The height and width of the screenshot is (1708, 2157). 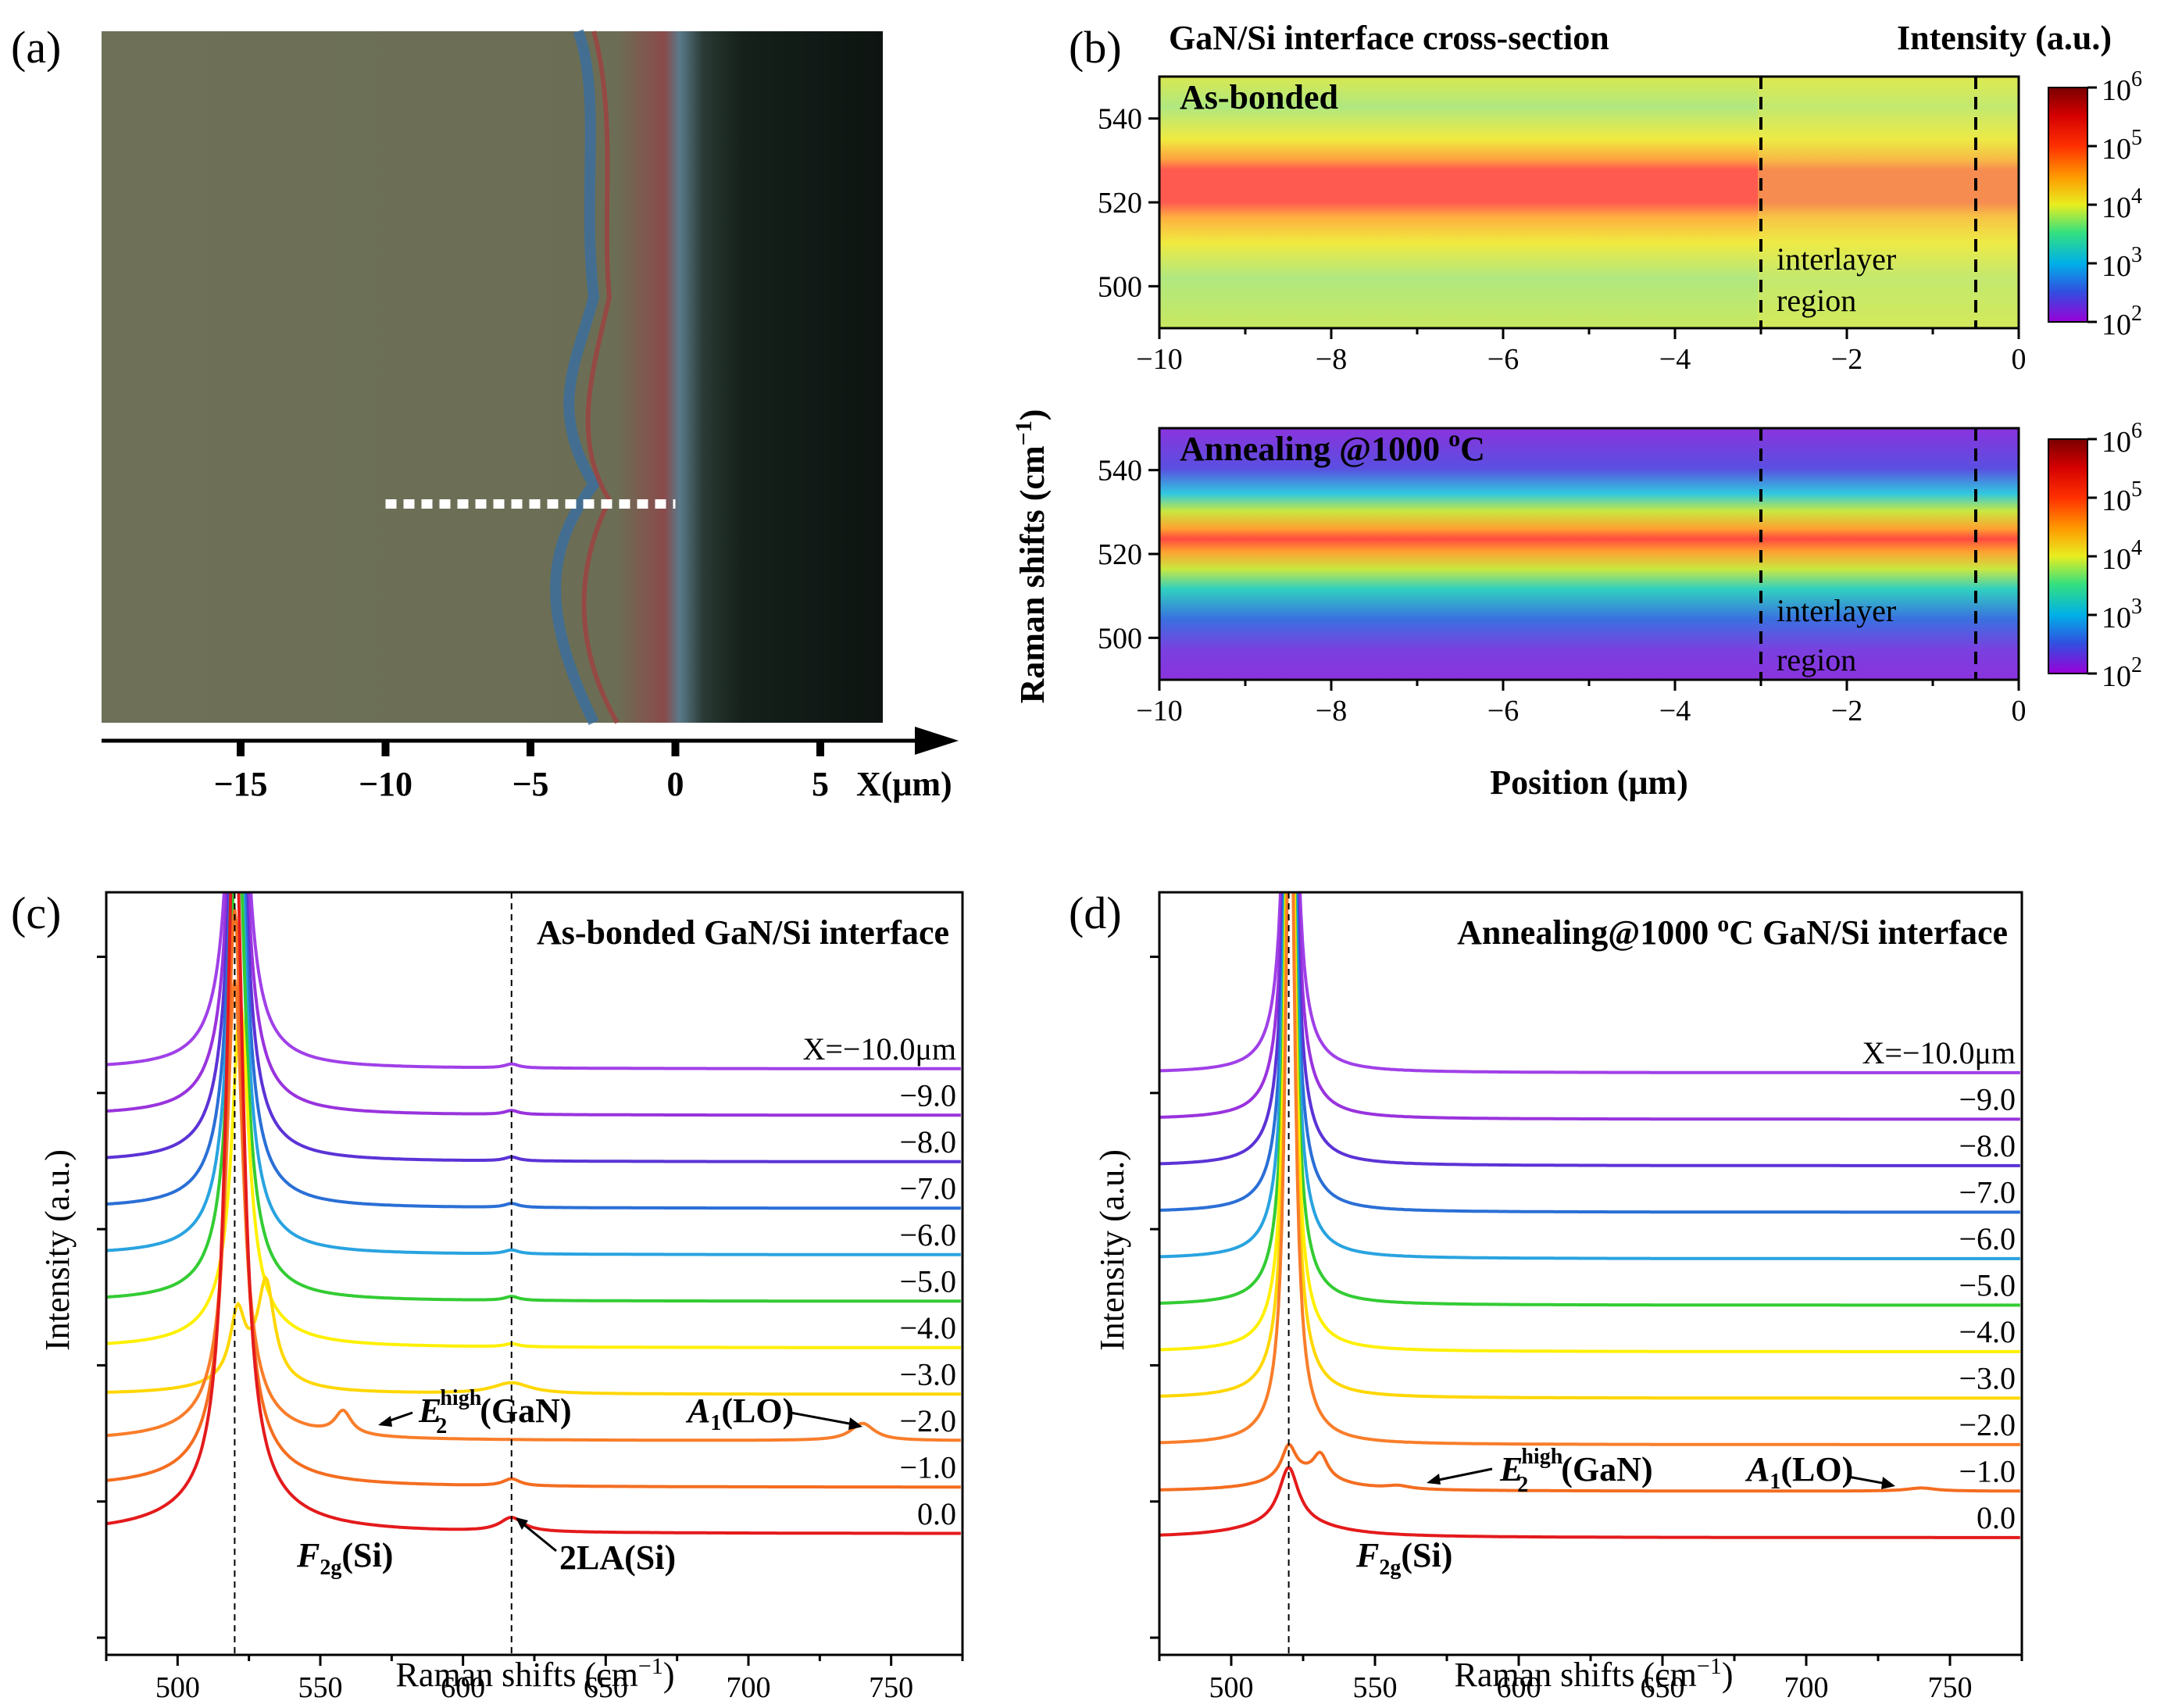 I want to click on colorbar-tick-label: 10⁴, so click(x=2122, y=204).